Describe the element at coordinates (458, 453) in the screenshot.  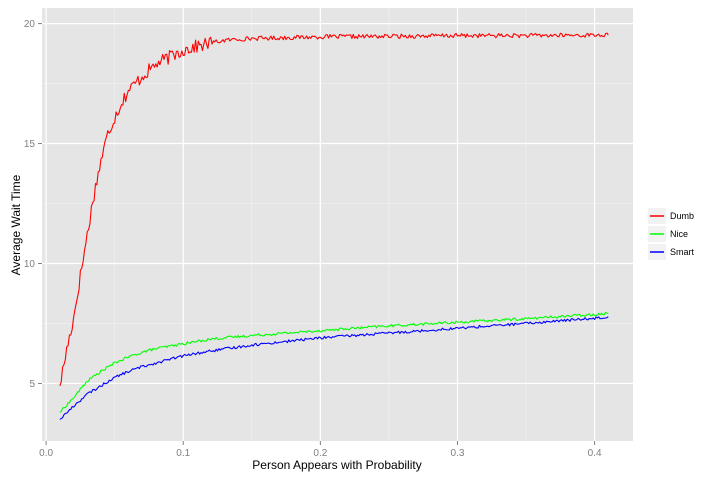
I see `x-tick-label: 0.3` at that location.